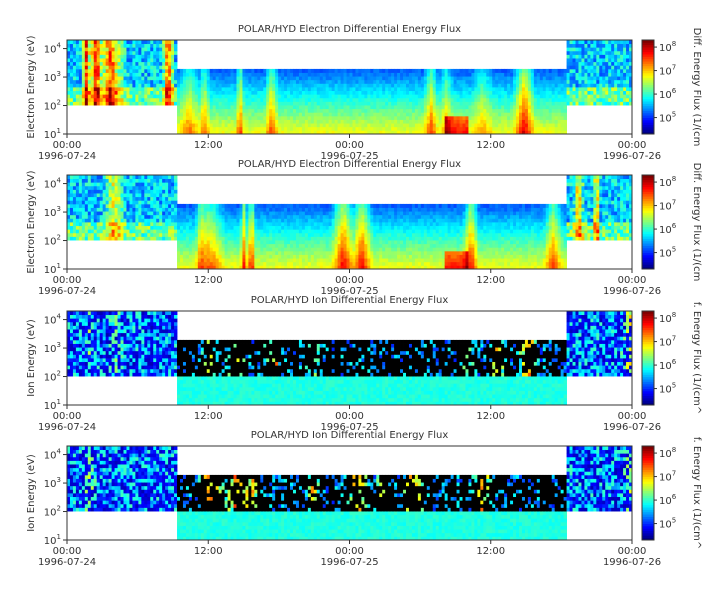 This screenshot has width=722, height=592. What do you see at coordinates (67, 145) in the screenshot?
I see `x-tick-label: 00:00` at bounding box center [67, 145].